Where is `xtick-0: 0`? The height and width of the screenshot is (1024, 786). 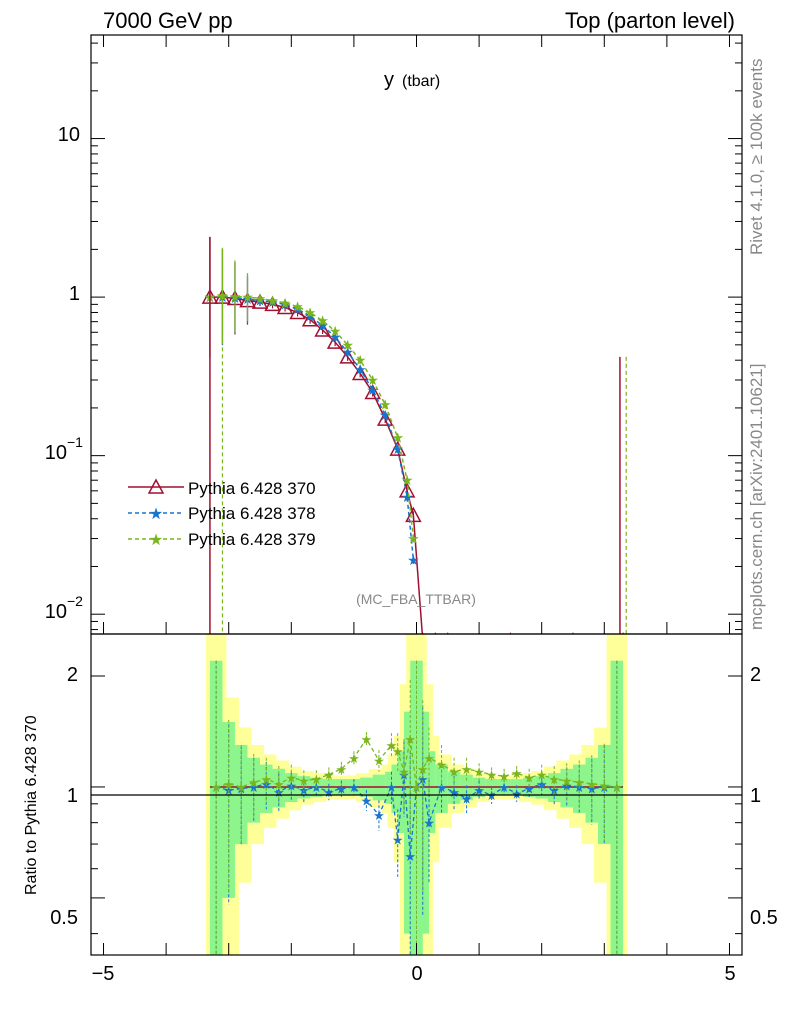
xtick-0: 0 is located at coordinates (416, 974).